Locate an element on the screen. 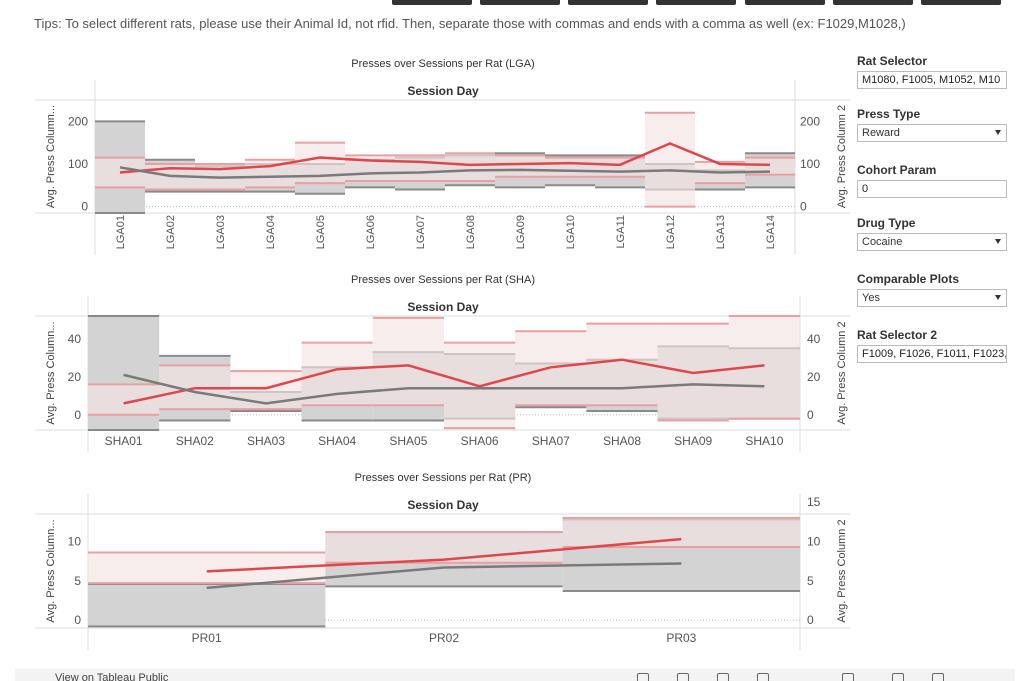  category-label-LGA09: LGA09 is located at coordinates (521, 232).